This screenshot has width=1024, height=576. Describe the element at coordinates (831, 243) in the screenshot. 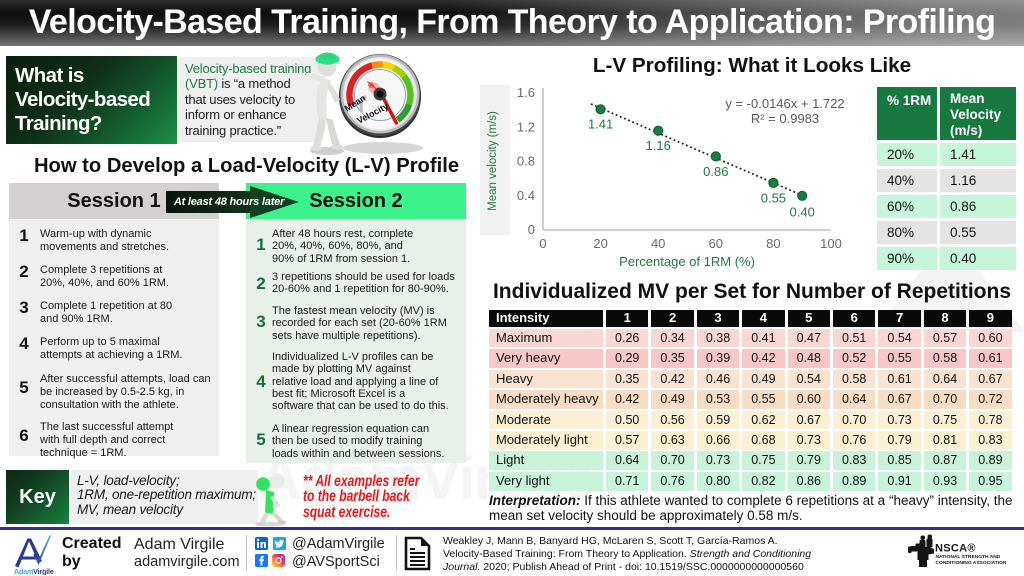

I see `svg-text: 100` at that location.